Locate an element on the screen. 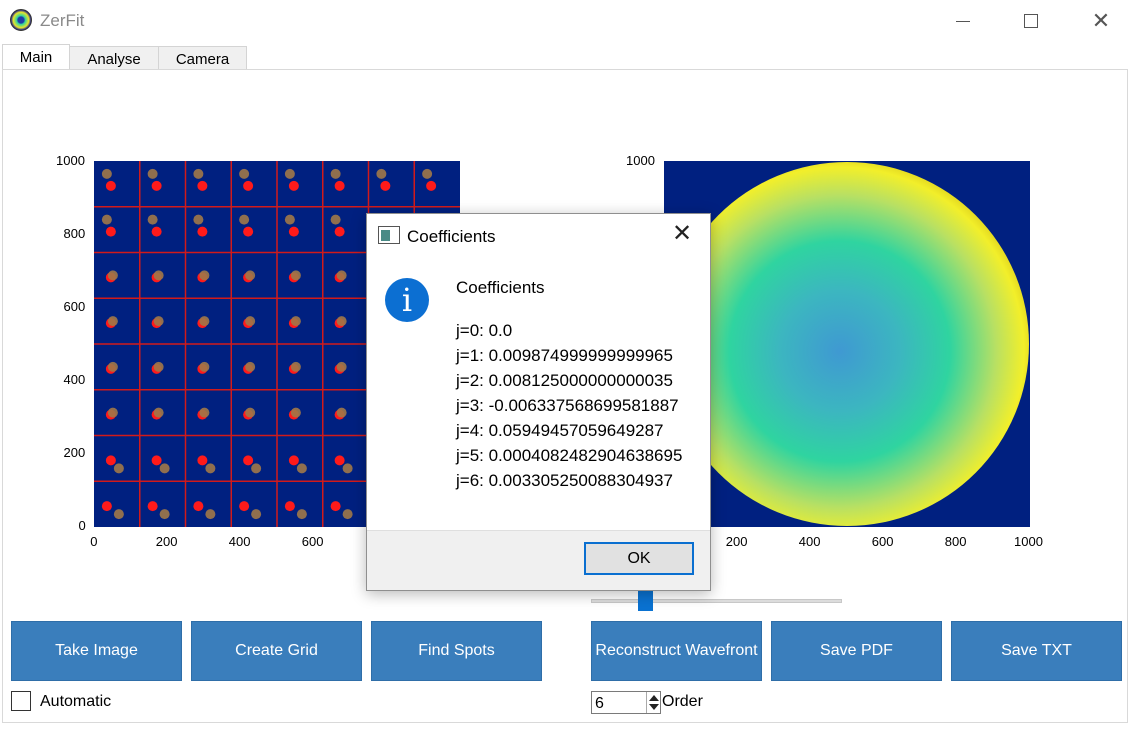 The image size is (1135, 731). maximize-button is located at coordinates (1031, 21).